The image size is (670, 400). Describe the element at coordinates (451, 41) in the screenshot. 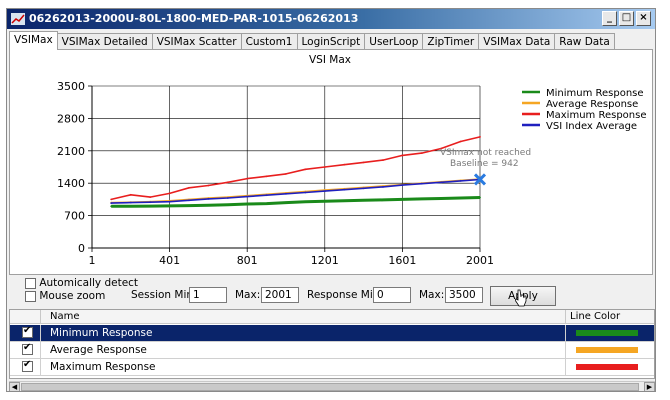

I see `tab-ziptimer: ZipTimer` at that location.